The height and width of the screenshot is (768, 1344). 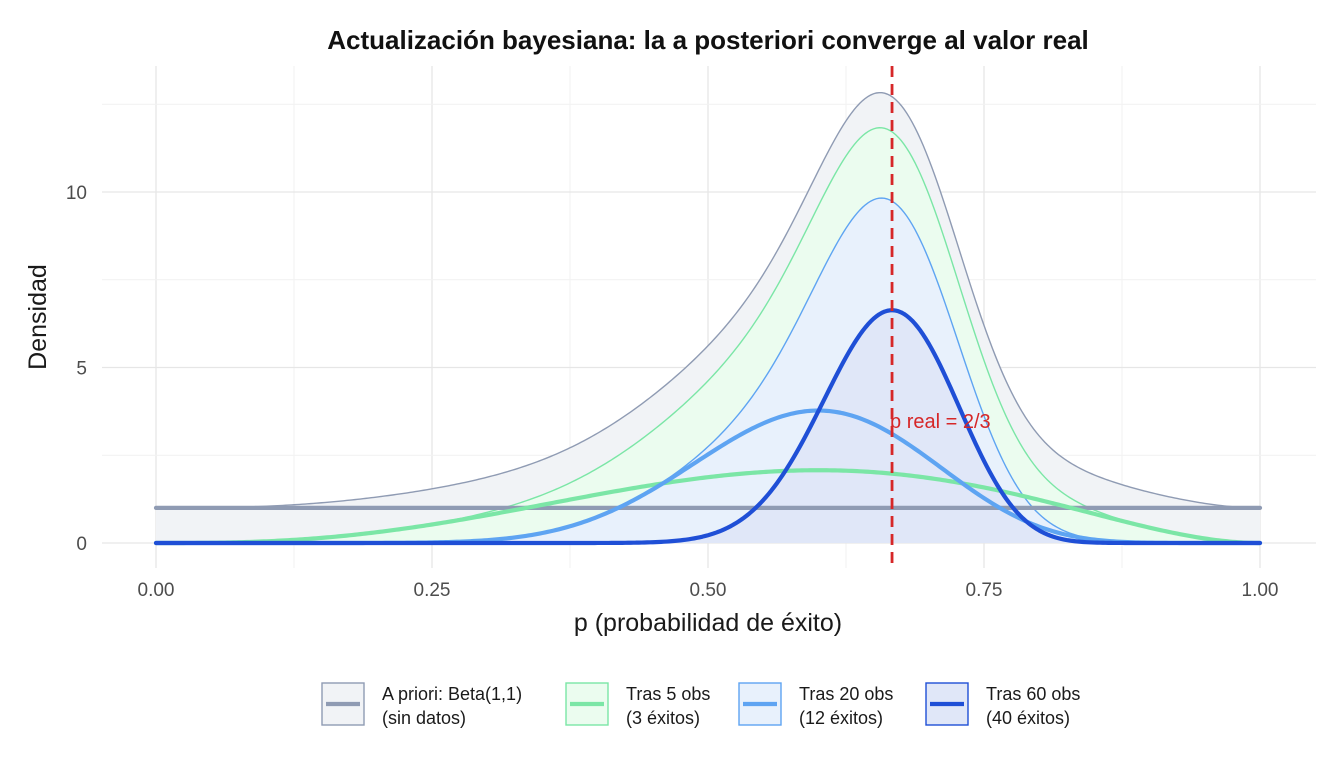 What do you see at coordinates (81, 369) in the screenshot?
I see `y-tick-label: 5` at bounding box center [81, 369].